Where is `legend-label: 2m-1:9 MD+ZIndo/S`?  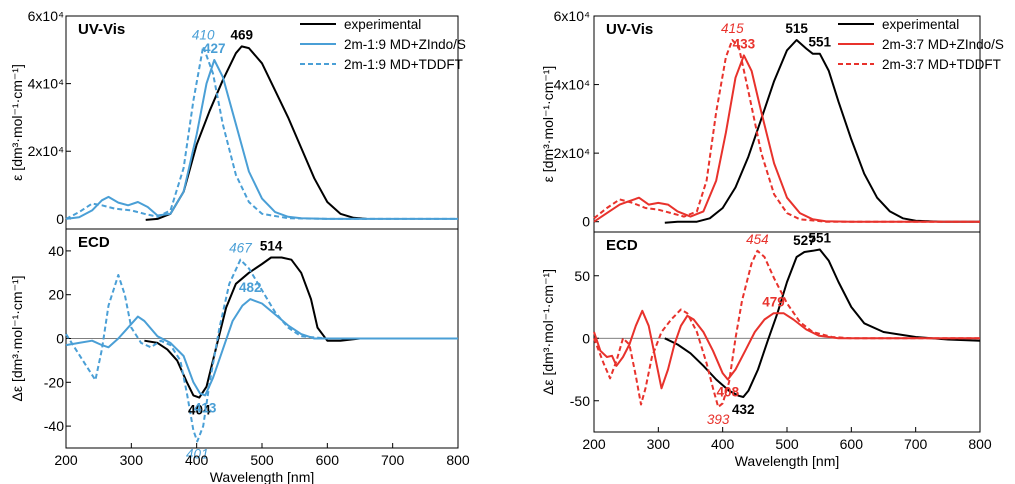
legend-label: 2m-1:9 MD+ZIndo/S is located at coordinates (405, 44).